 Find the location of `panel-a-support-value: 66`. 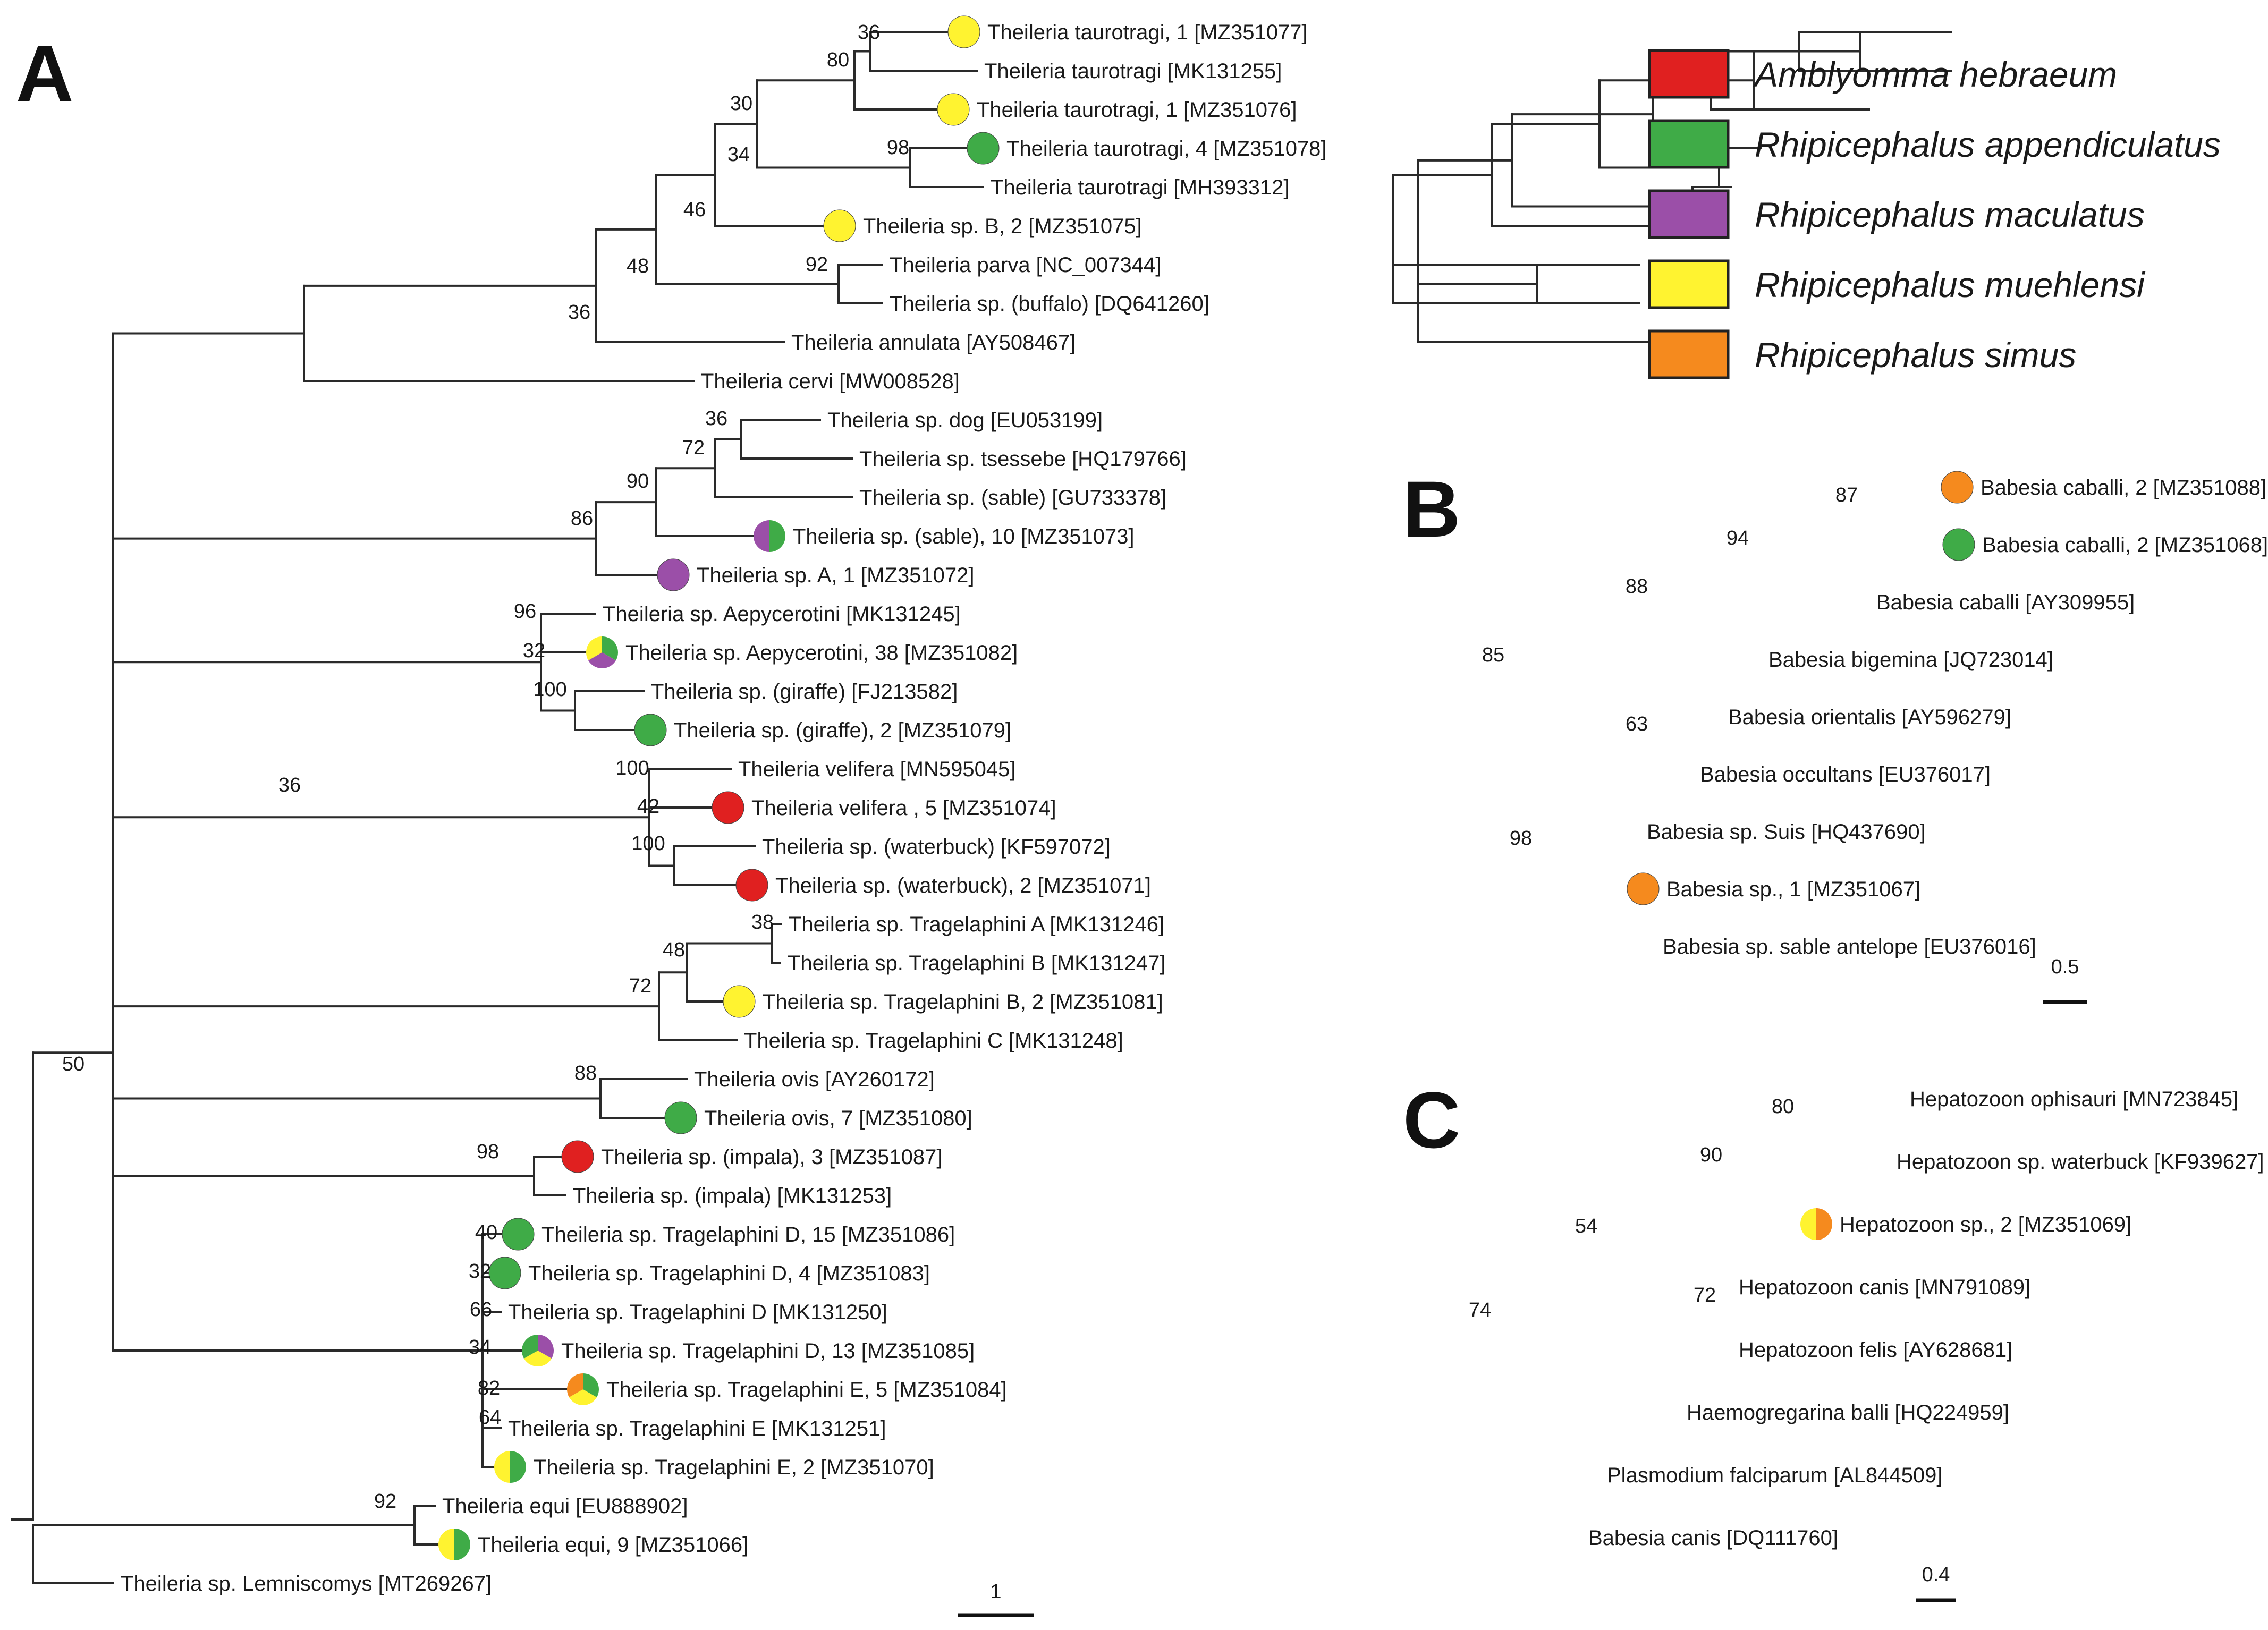

panel-a-support-value: 66 is located at coordinates (481, 1309).